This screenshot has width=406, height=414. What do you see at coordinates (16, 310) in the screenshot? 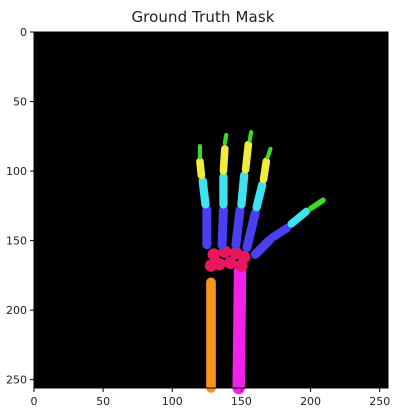
I see `y-tick-label: 200` at bounding box center [16, 310].